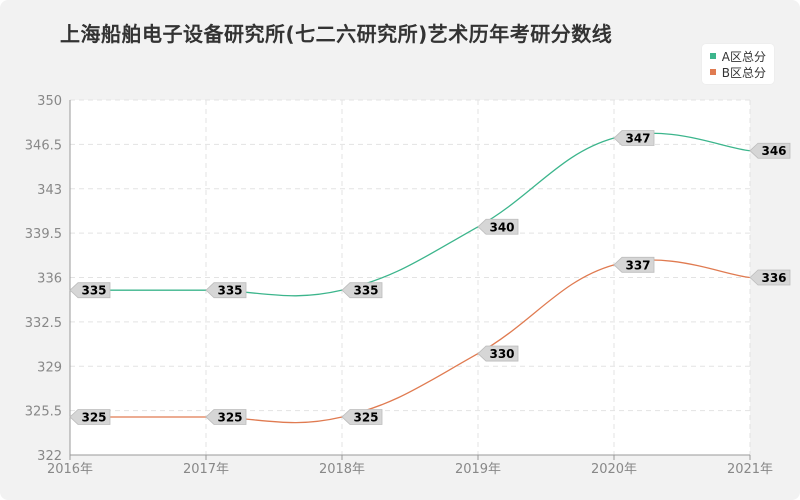 This screenshot has height=500, width=800. What do you see at coordinates (43, 323) in the screenshot?
I see `y-tick-label: 332.5` at bounding box center [43, 323].